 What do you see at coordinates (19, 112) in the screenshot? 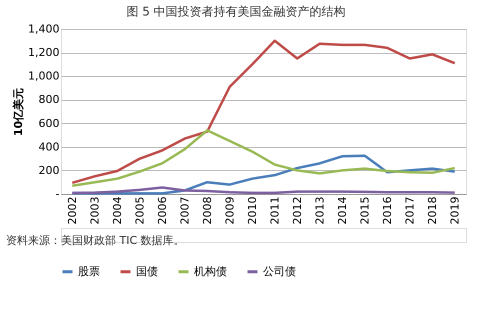
I see `y-axis-title: 10亿美元` at bounding box center [19, 112].